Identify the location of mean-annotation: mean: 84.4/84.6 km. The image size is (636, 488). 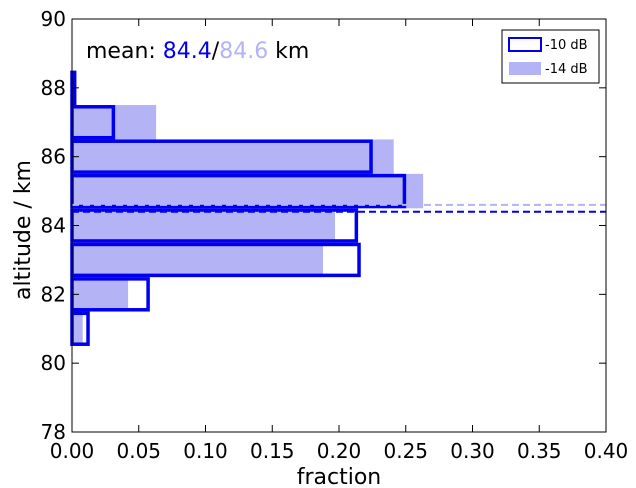
(197, 51).